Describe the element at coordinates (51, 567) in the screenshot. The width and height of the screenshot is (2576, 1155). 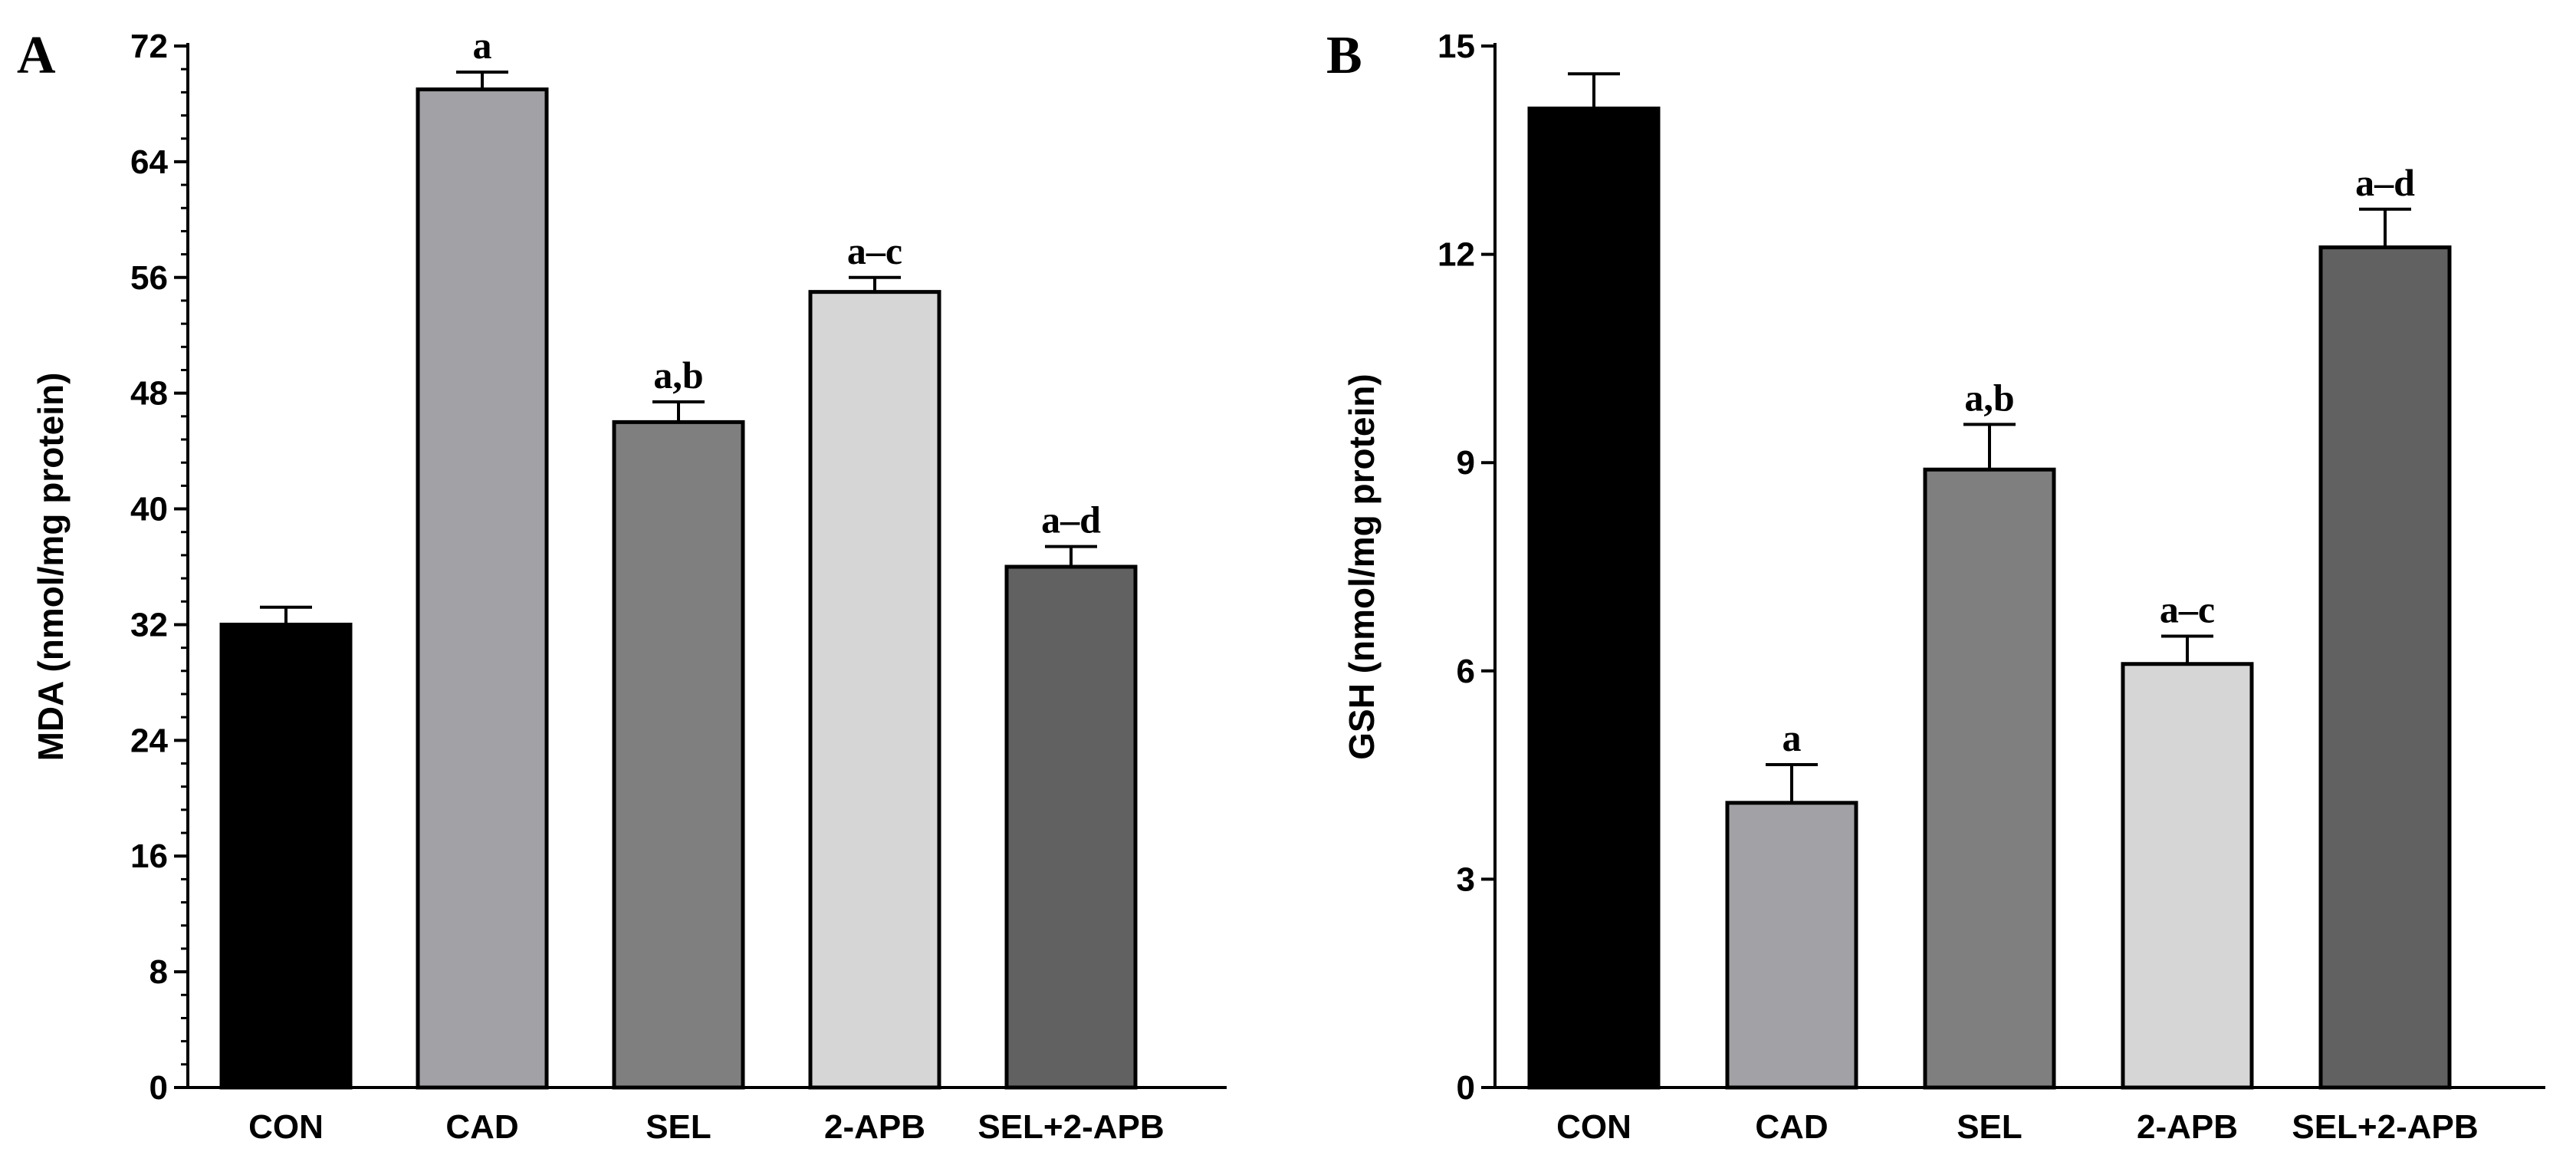
I see `y-axis-title: MDA (nmol/mg protein)` at that location.